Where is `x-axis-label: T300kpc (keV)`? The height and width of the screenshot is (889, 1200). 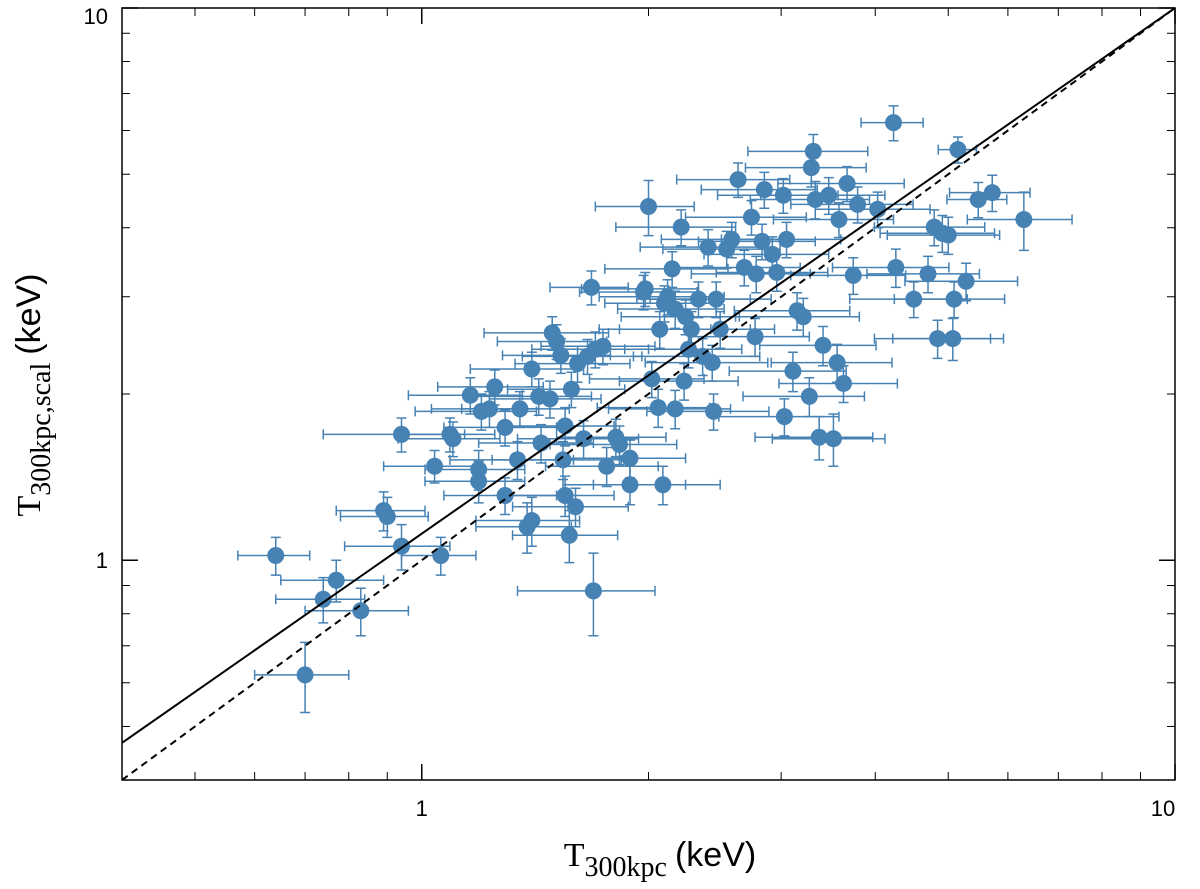 x-axis-label: T300kpc (keV) is located at coordinates (660, 859).